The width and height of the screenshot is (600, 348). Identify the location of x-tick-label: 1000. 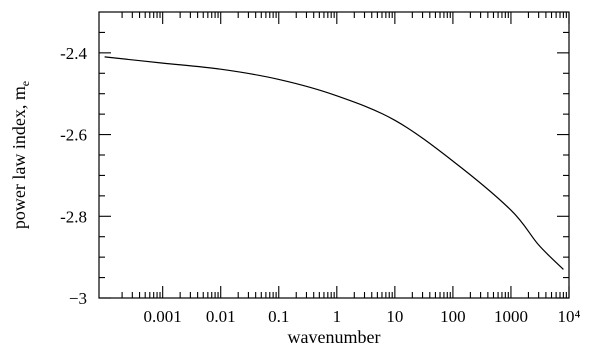
(511, 316).